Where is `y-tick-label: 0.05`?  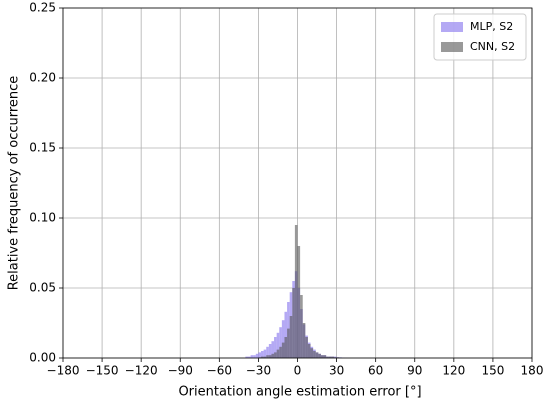 y-tick-label: 0.05 is located at coordinates (42, 288).